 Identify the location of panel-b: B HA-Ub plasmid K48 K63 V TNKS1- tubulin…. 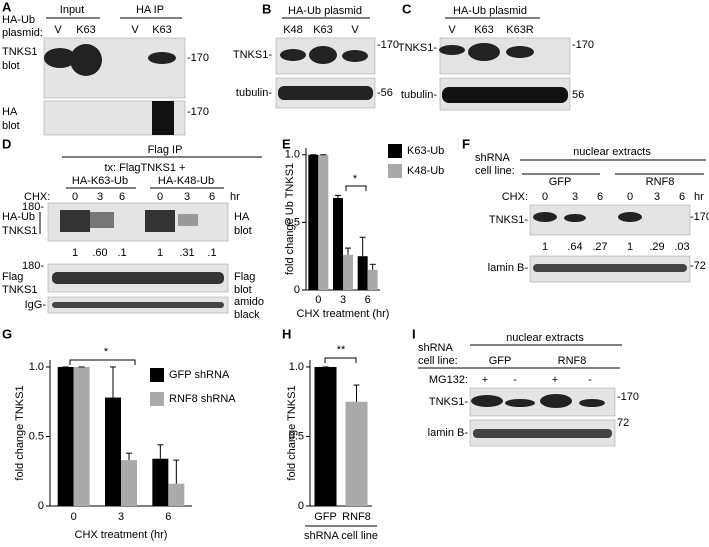
(316, 55).